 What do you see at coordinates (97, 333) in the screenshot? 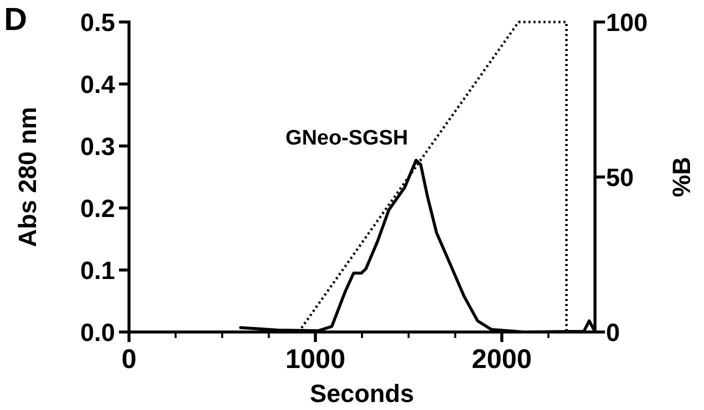
I see `y-tick-label: 0.0` at bounding box center [97, 333].